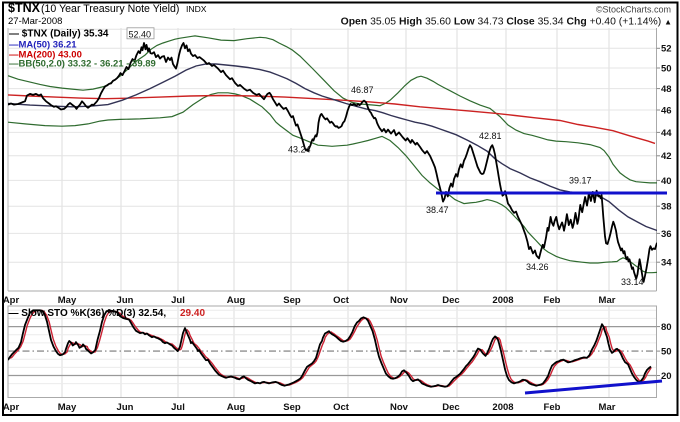 The height and width of the screenshot is (422, 680). What do you see at coordinates (666, 110) in the screenshot?
I see `svg-text: 46` at bounding box center [666, 110].